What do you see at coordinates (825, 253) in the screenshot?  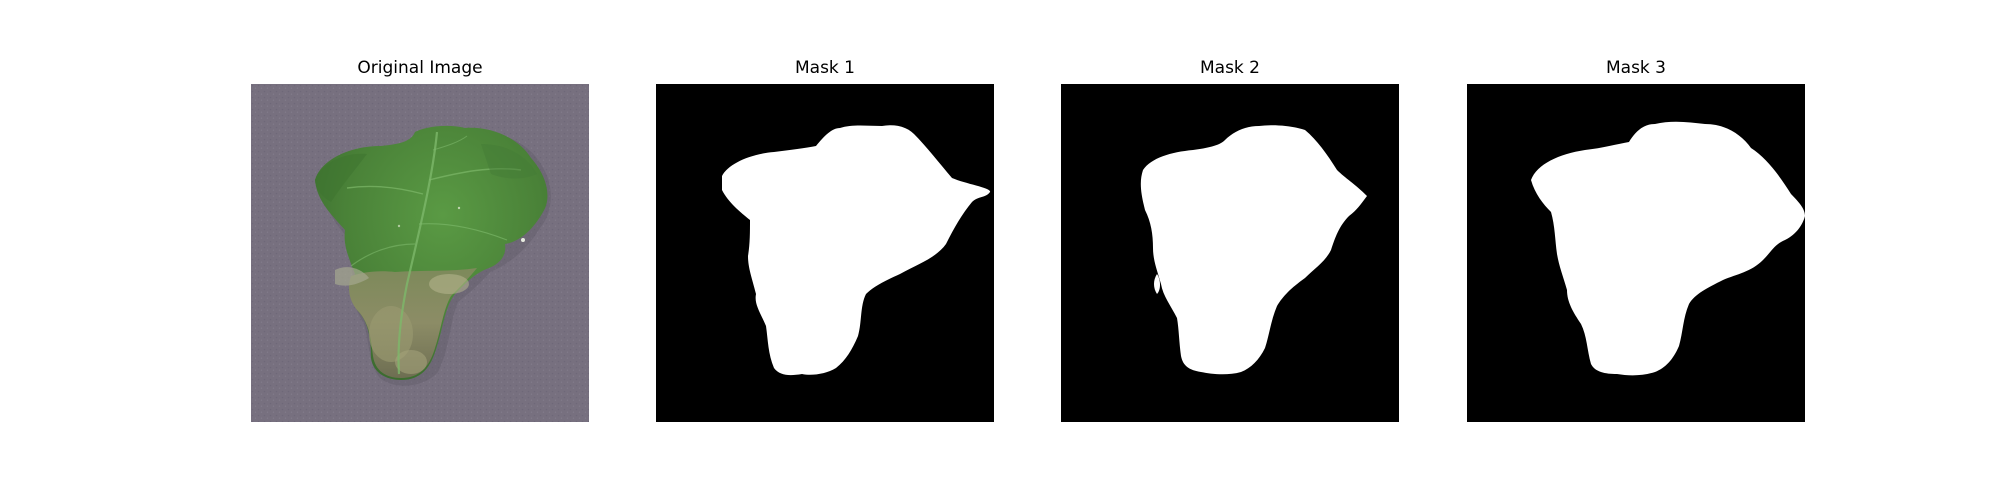 I see `mask-1-image` at bounding box center [825, 253].